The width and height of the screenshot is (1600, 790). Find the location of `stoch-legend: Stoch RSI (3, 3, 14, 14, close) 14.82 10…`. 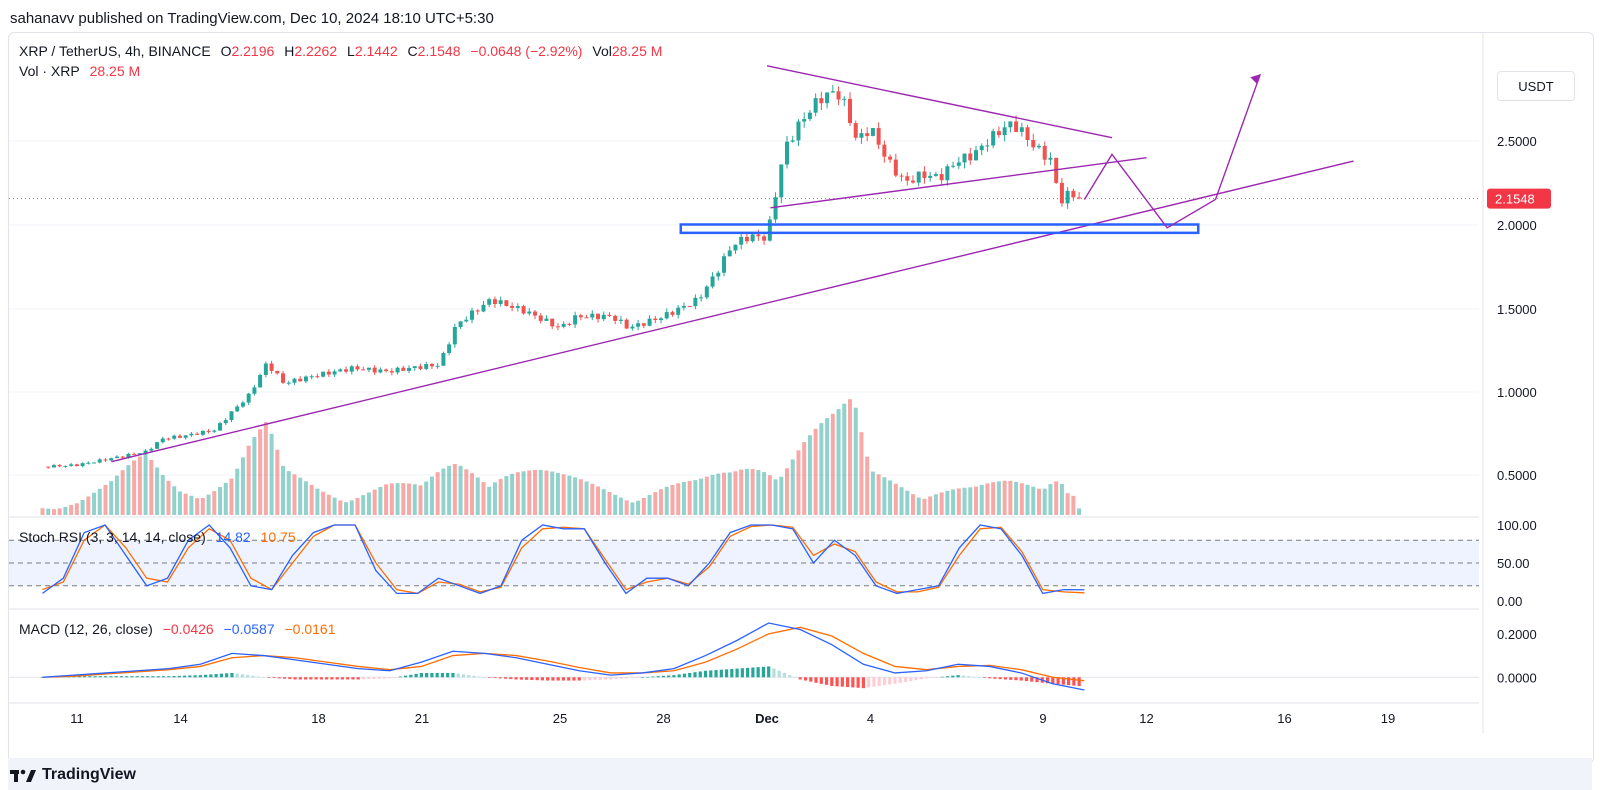

stoch-legend: Stoch RSI (3, 3, 14, 14, close) 14.82 10… is located at coordinates (160, 537).